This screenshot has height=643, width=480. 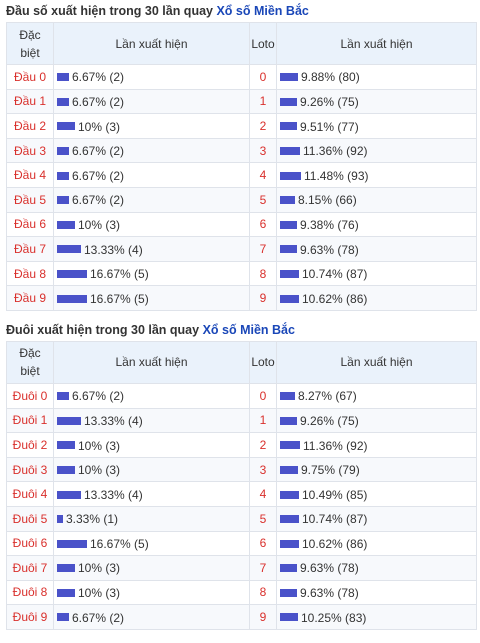 What do you see at coordinates (30, 568) in the screenshot?
I see `row-label: Đuôi 7` at bounding box center [30, 568].